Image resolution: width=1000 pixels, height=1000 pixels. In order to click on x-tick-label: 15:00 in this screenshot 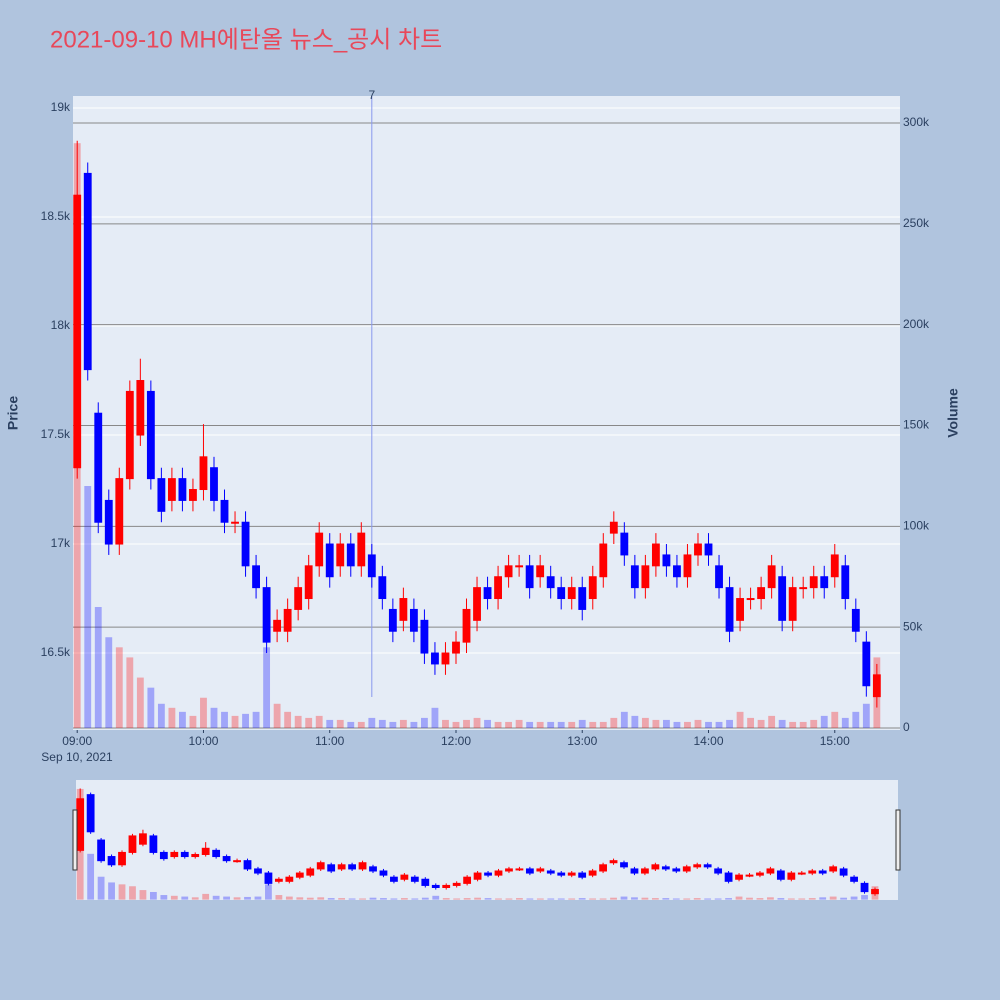, I will do `click(835, 741)`.